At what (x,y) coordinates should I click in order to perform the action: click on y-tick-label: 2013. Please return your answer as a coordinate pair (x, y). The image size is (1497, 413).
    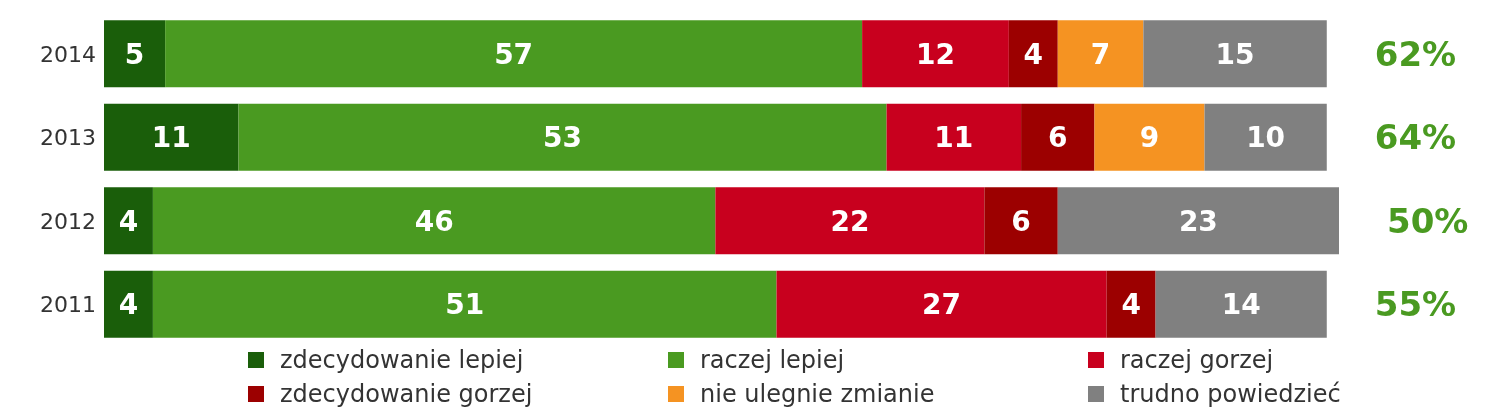
    Looking at the image, I should click on (68, 138).